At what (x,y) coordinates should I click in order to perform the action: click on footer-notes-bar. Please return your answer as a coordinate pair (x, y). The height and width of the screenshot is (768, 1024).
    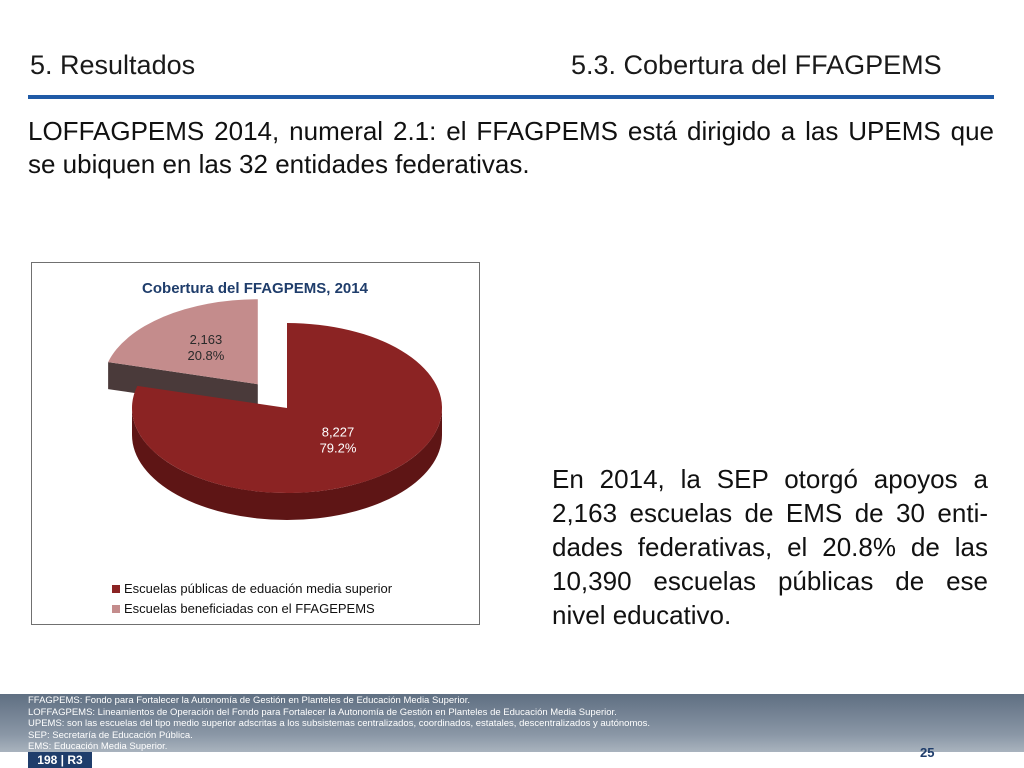
    Looking at the image, I should click on (512, 723).